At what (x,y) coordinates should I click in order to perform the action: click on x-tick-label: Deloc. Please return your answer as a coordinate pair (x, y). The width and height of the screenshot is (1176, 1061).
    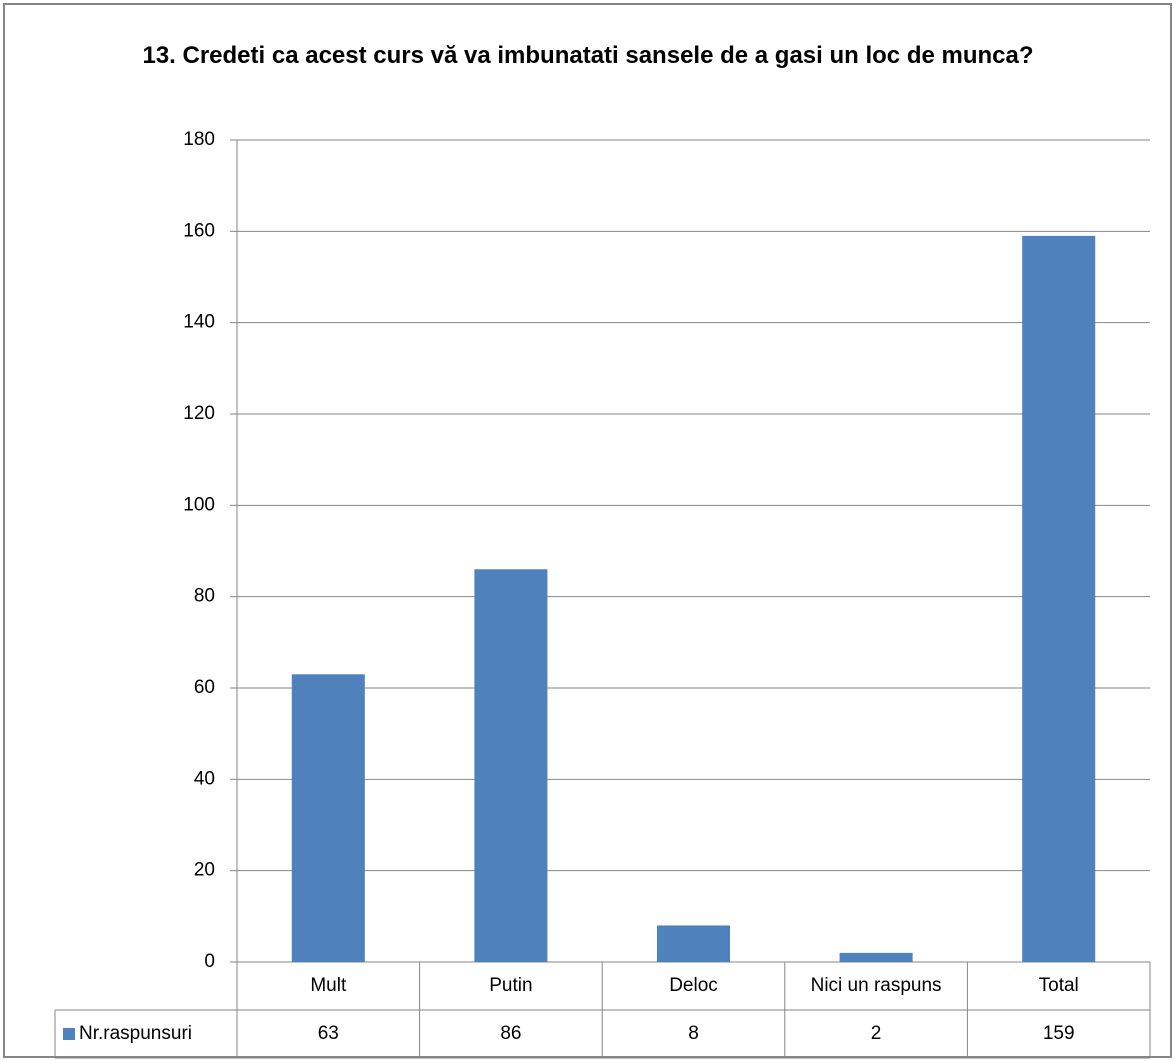
    Looking at the image, I should click on (693, 985).